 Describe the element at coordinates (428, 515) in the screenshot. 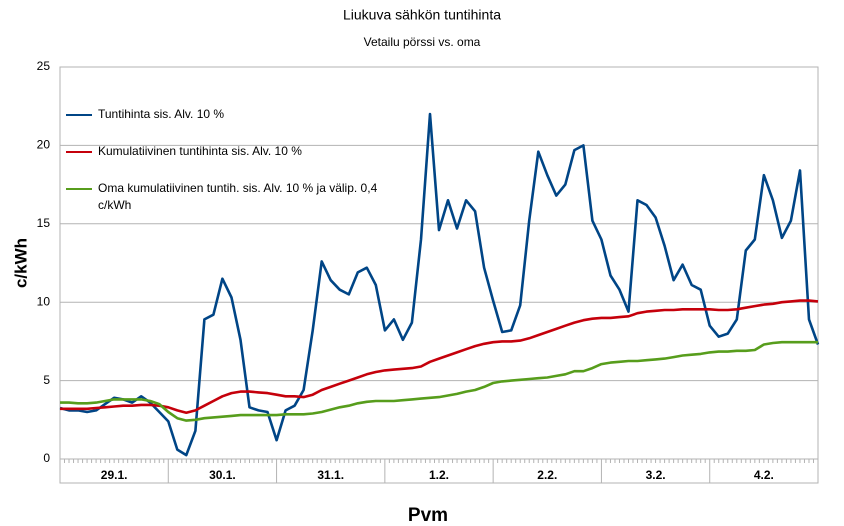

I see `x-axis-label: Pvm` at that location.